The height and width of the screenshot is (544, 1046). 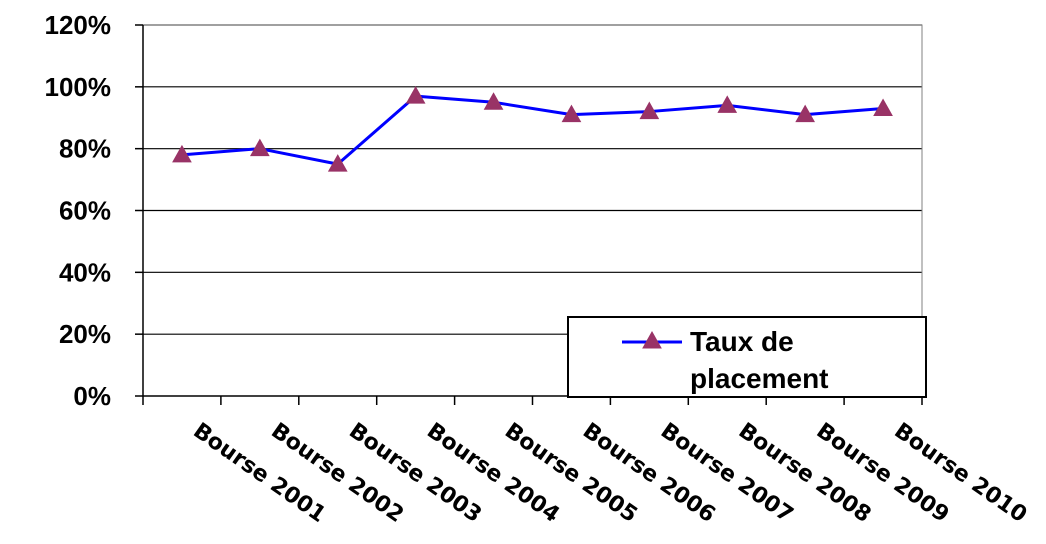 What do you see at coordinates (805, 473) in the screenshot?
I see `x-category-label: Bourse 2008` at bounding box center [805, 473].